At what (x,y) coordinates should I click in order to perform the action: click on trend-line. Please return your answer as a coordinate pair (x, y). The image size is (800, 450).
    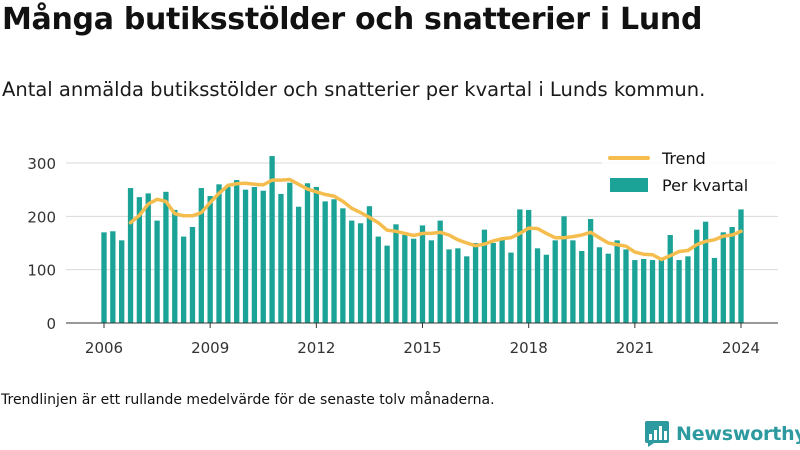
    Looking at the image, I should click on (435, 219).